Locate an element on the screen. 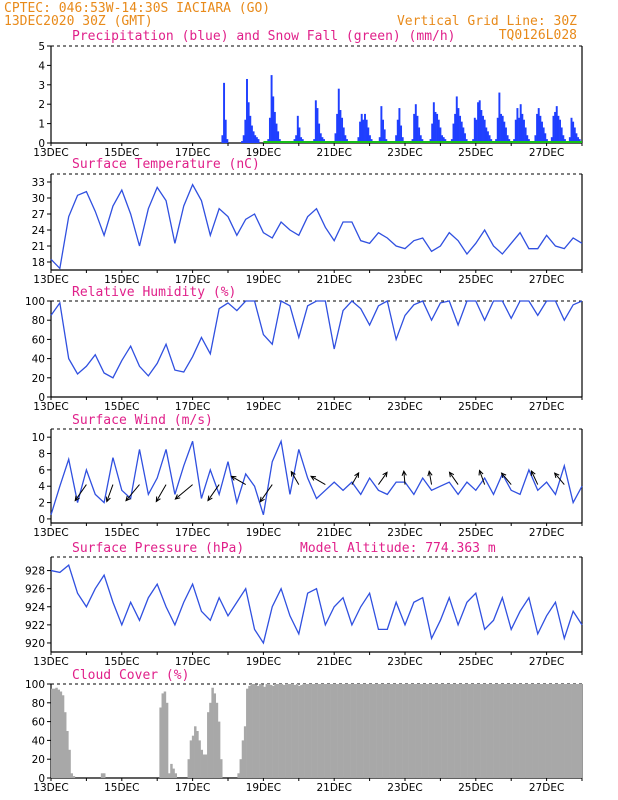 The height and width of the screenshot is (800, 618). pressure-xtick-label: 21DEC is located at coordinates (333, 662).